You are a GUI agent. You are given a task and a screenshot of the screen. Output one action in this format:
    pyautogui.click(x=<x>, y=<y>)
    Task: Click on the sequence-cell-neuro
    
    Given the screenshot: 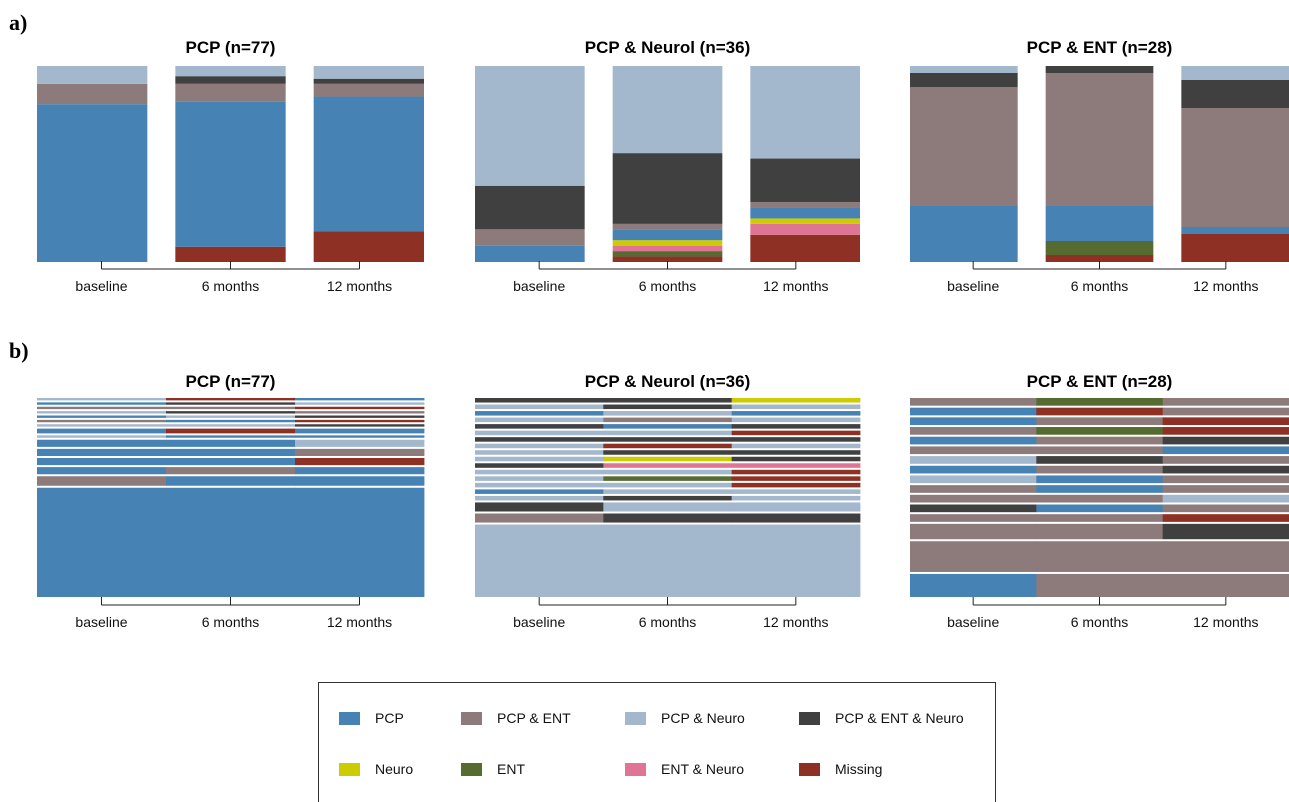 What is the action you would take?
    pyautogui.click(x=668, y=459)
    